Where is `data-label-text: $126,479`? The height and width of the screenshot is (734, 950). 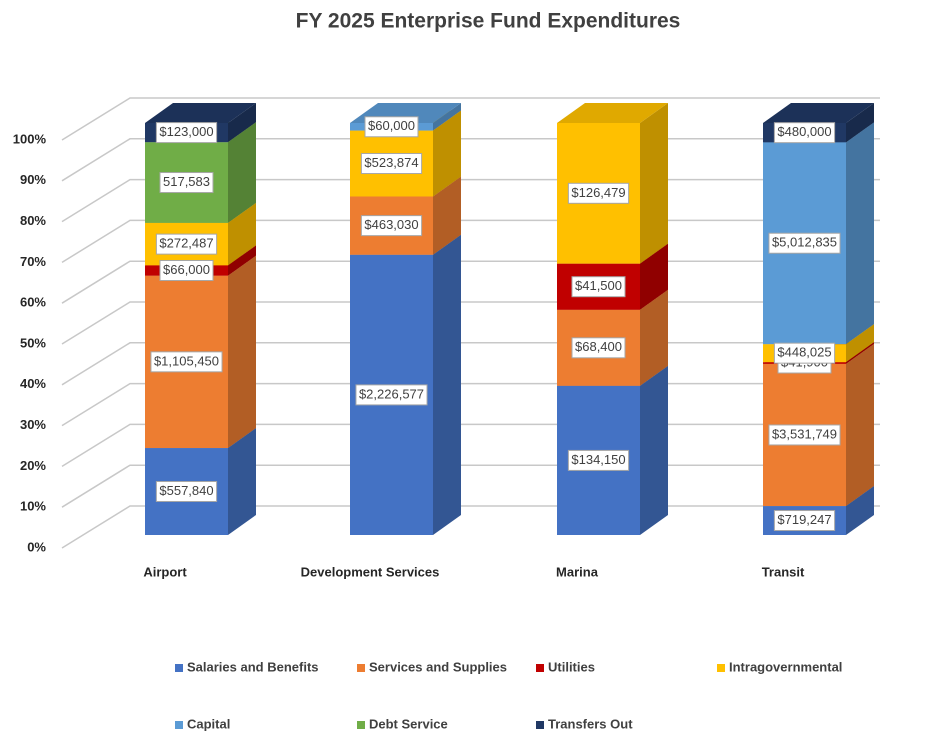
data-label-text: $126,479 is located at coordinates (598, 192).